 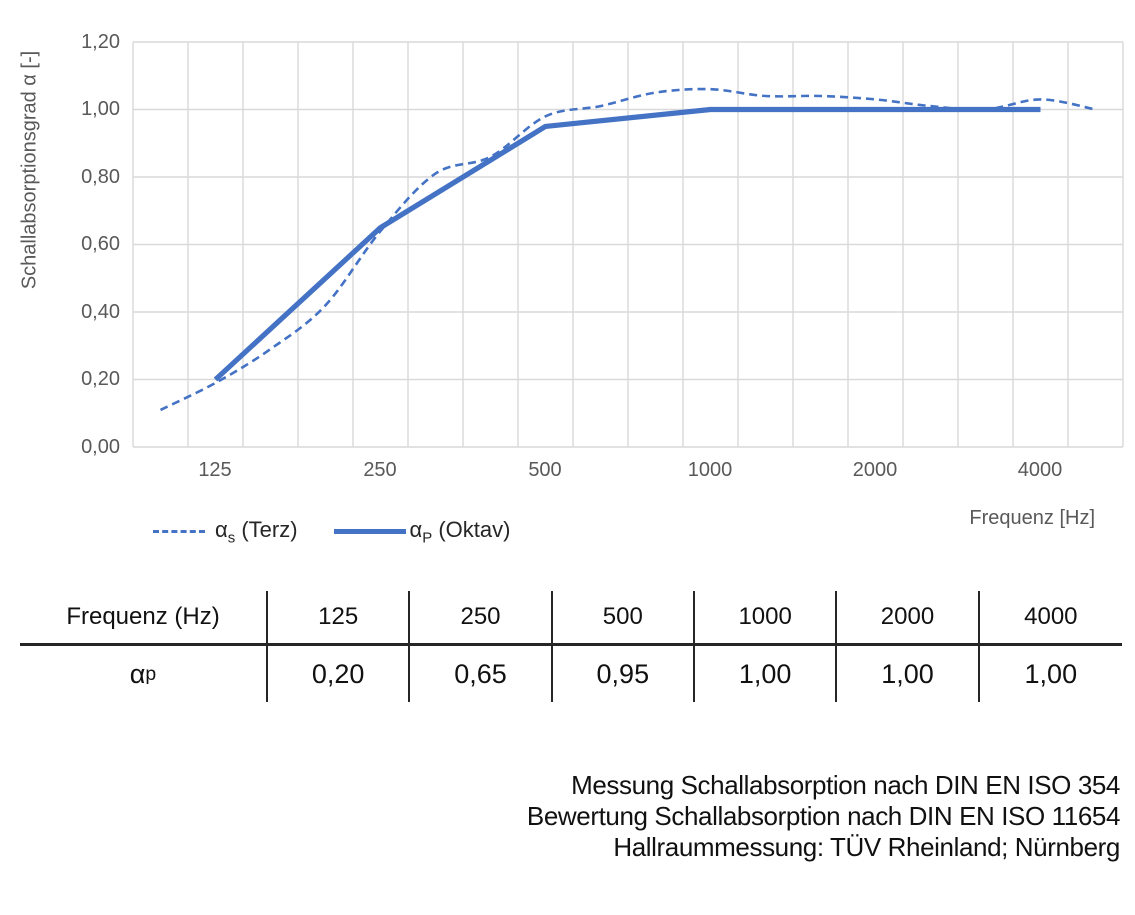 What do you see at coordinates (339, 617) in the screenshot?
I see `table-header-cell: 125` at bounding box center [339, 617].